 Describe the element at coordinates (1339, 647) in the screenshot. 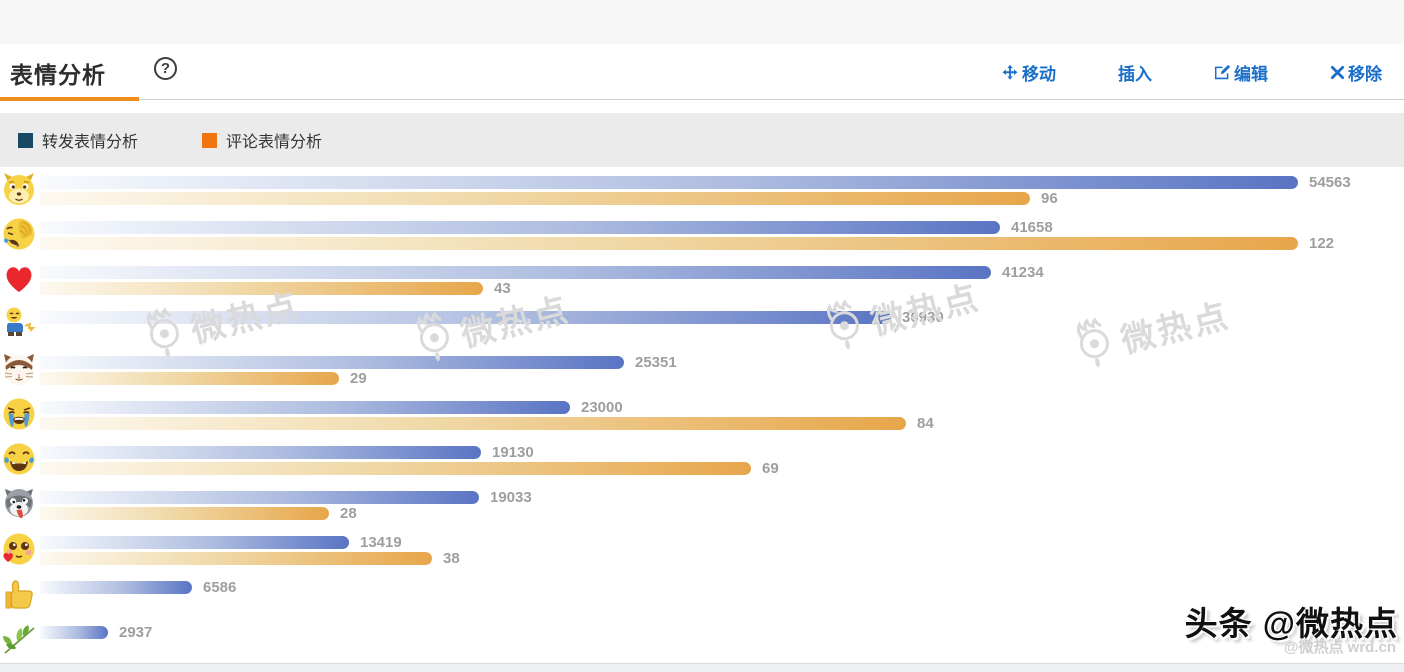

I see `brand-watermark: @微热点 wrd.cn` at that location.